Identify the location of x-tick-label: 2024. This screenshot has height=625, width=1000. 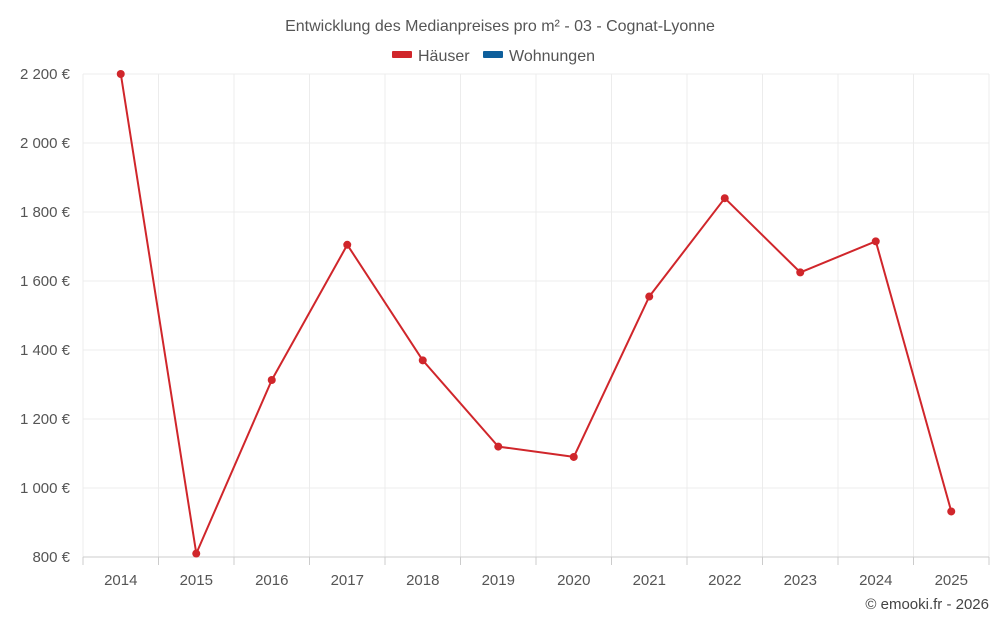
(875, 580).